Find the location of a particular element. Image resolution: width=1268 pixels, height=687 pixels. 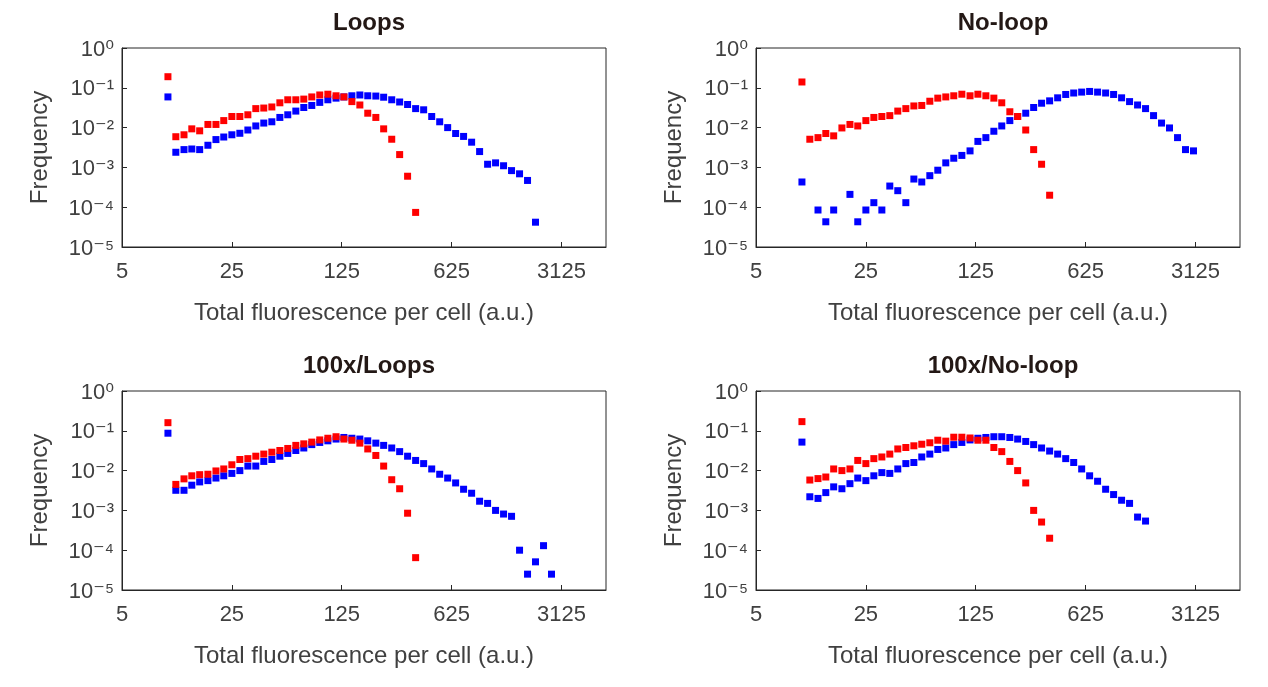

chart-title: 100x/Loops is located at coordinates (369, 364).